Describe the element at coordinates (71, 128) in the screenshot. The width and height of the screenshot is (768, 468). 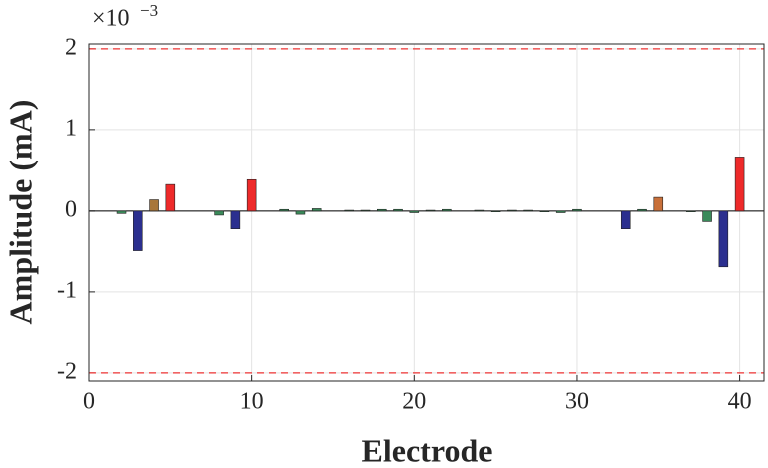
I see `y-tick-label: 1` at that location.